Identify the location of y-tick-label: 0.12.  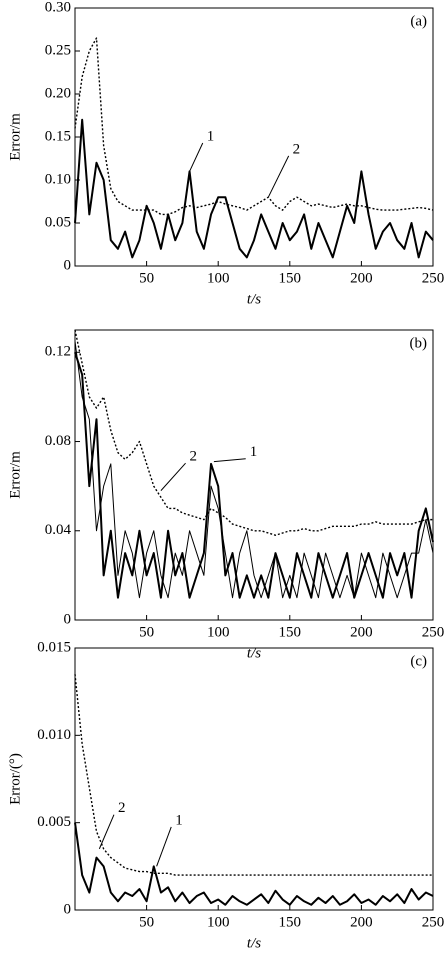
(58, 352).